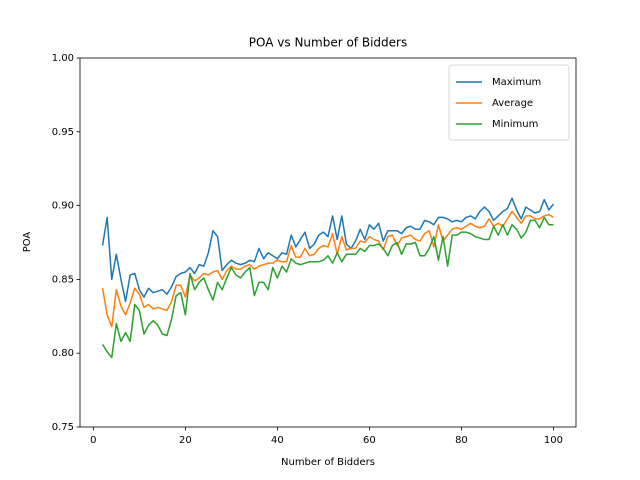  What do you see at coordinates (63, 58) in the screenshot?
I see `y-tick-label: 1.00` at bounding box center [63, 58].